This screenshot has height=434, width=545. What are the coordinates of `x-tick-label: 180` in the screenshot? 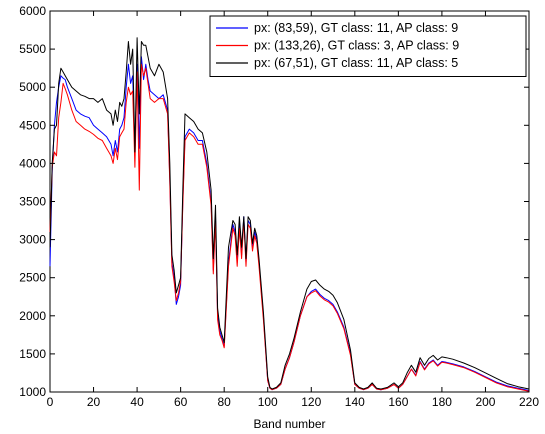 It's located at (442, 402).